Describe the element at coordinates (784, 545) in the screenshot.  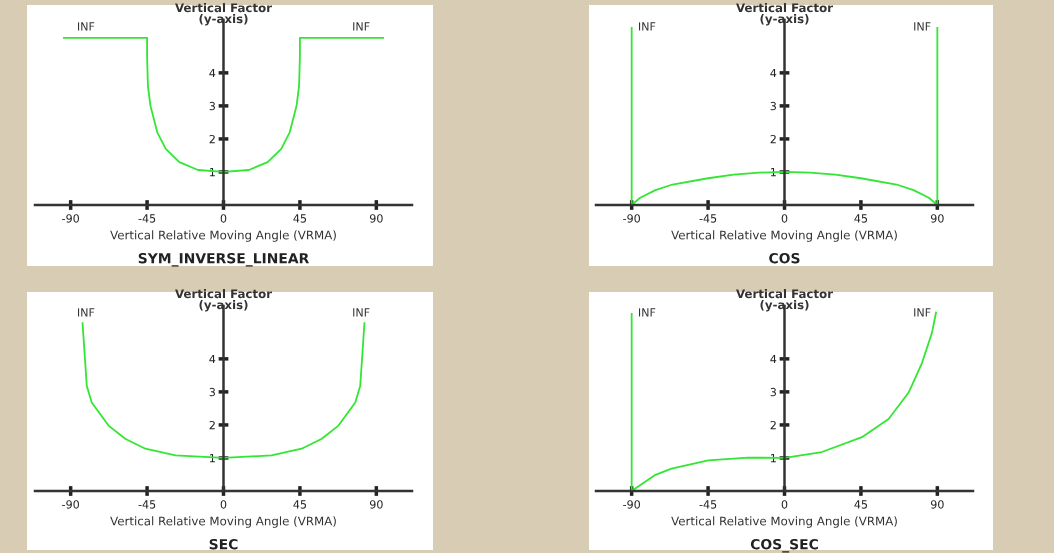
I see `text: COS_SEC` at that location.